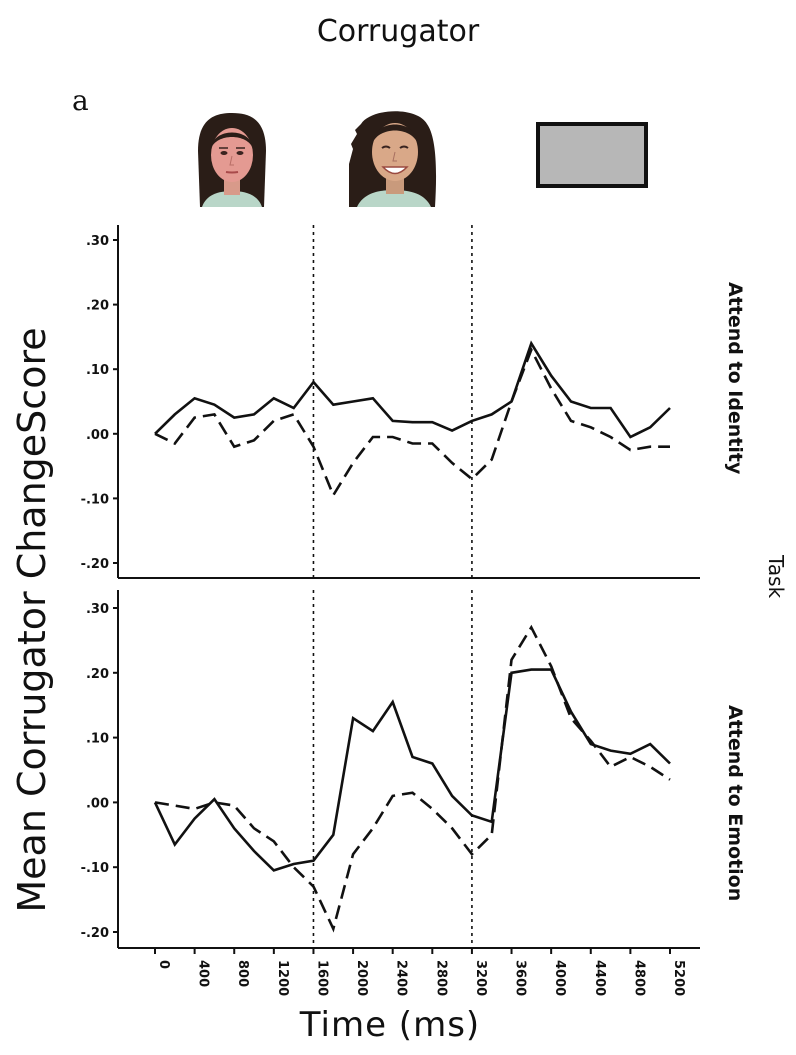  What do you see at coordinates (282, 978) in the screenshot?
I see `x-tick-label: 1200` at bounding box center [282, 978].